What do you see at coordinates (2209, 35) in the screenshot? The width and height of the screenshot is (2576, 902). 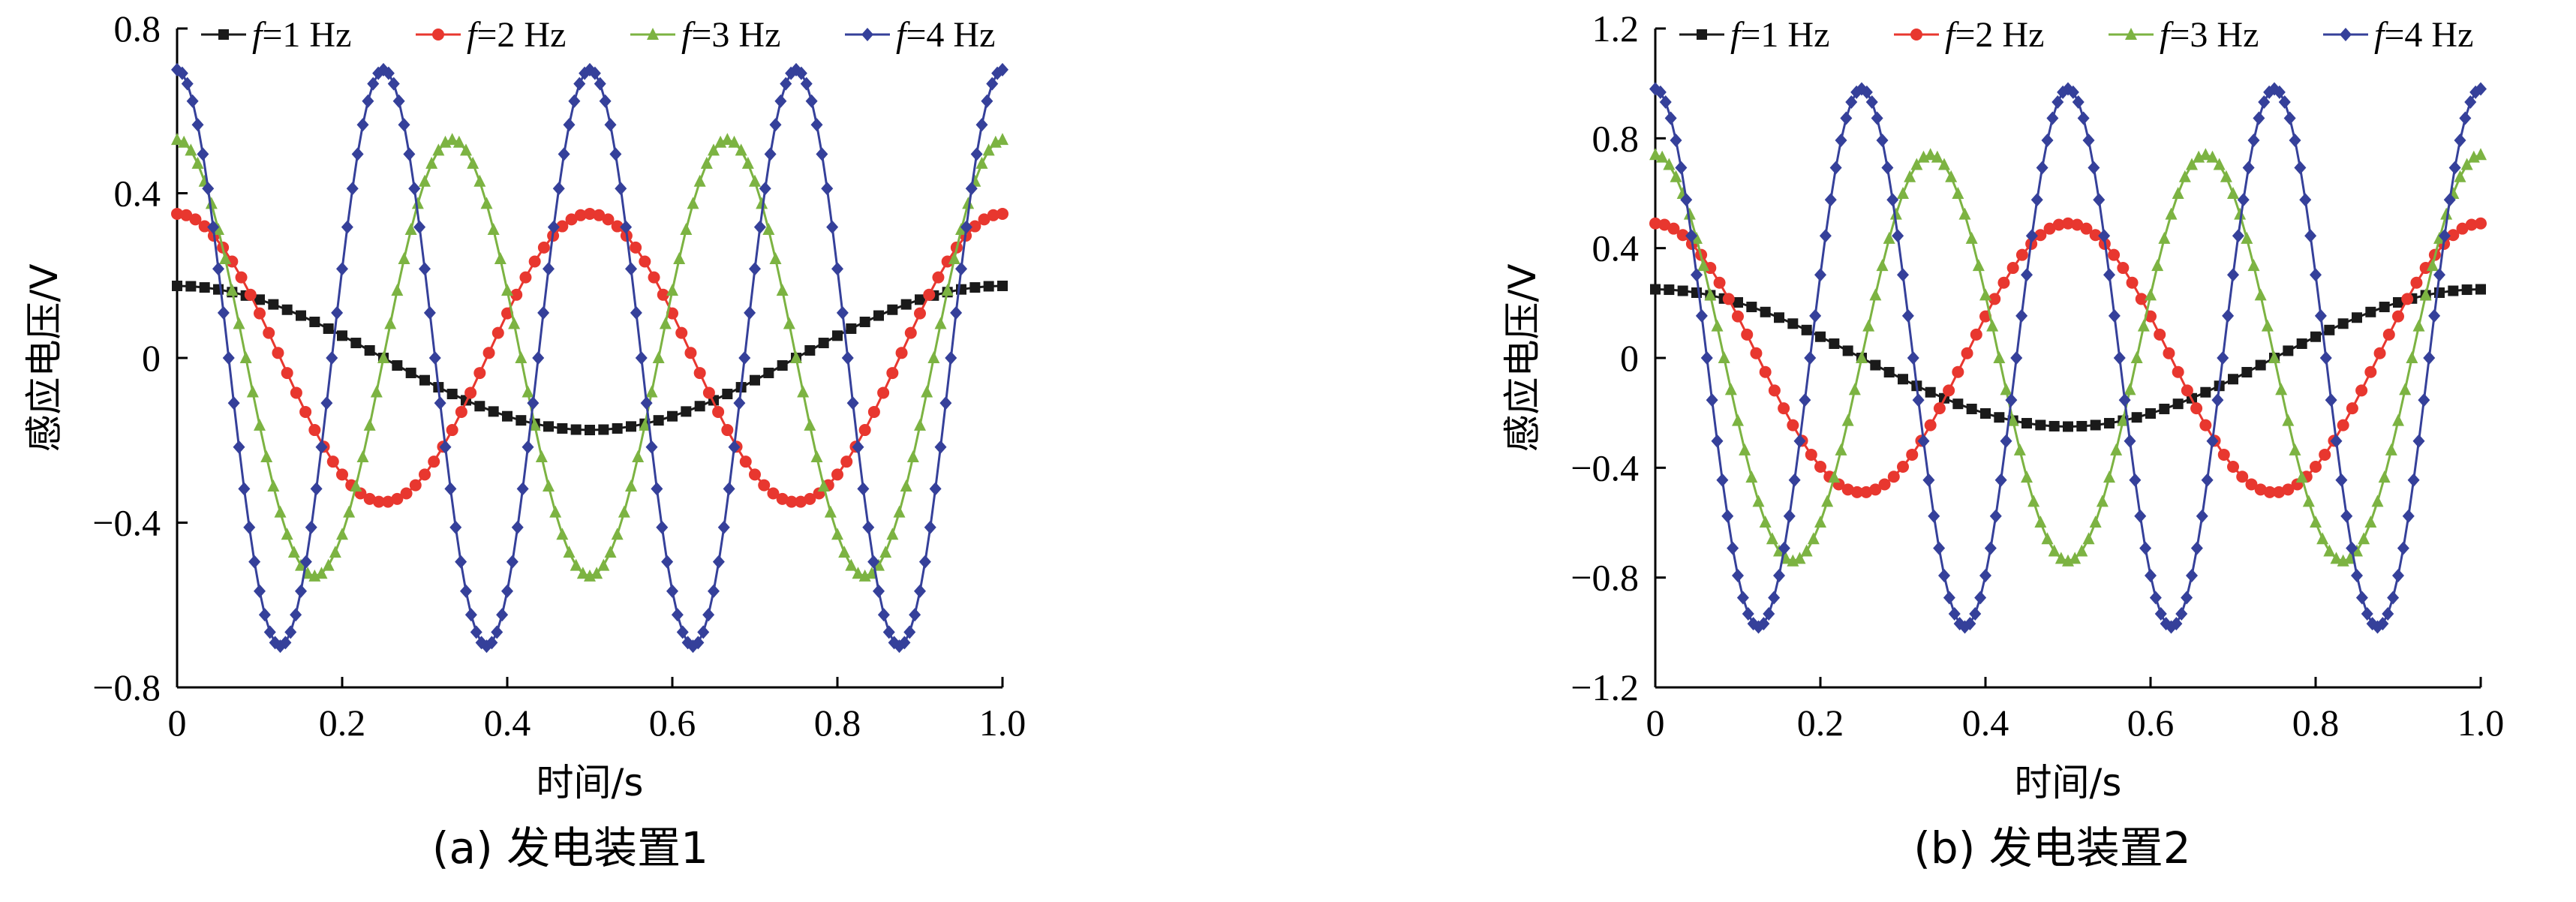 I see `legend-label: f=3 Hz` at bounding box center [2209, 35].